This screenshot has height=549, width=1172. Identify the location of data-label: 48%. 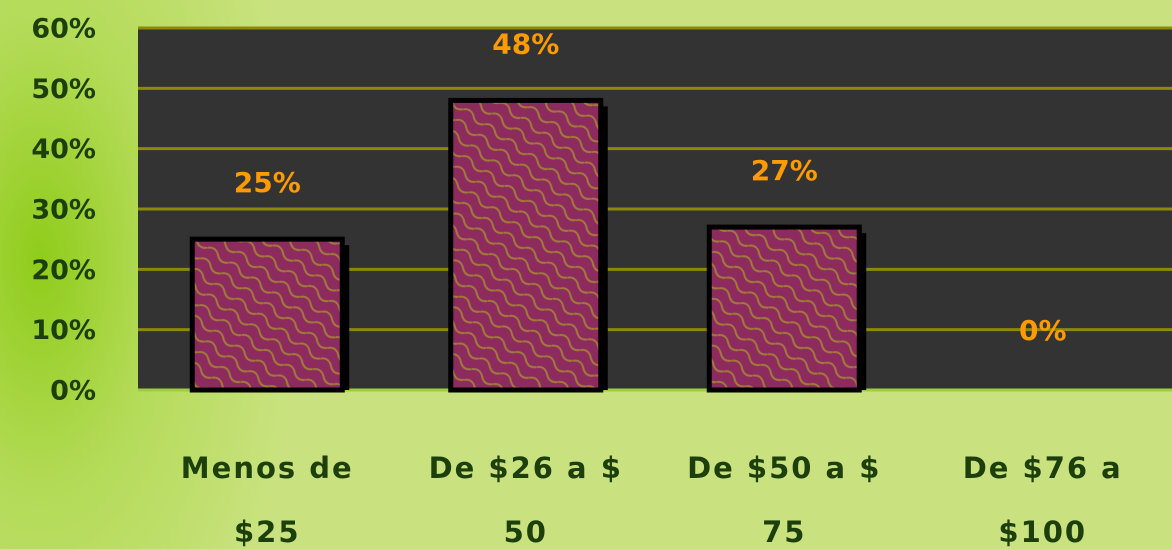
(525, 43).